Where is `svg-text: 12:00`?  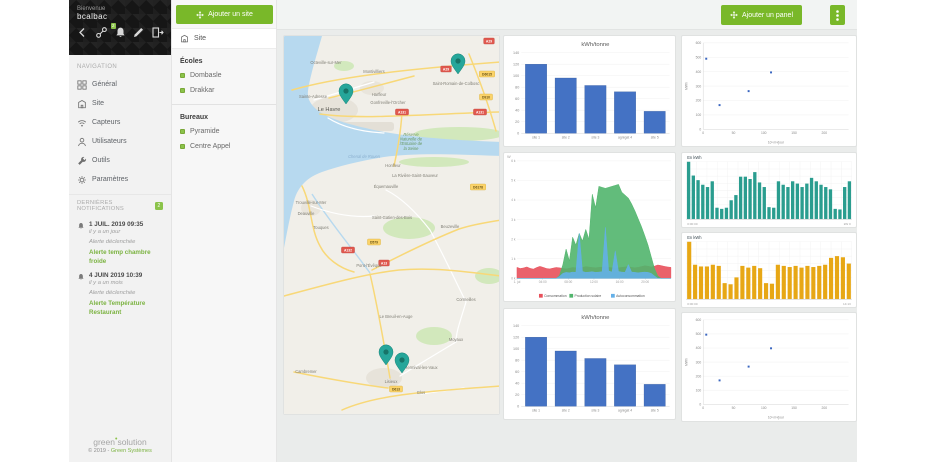
svg-text: 12:00 is located at coordinates (594, 282).